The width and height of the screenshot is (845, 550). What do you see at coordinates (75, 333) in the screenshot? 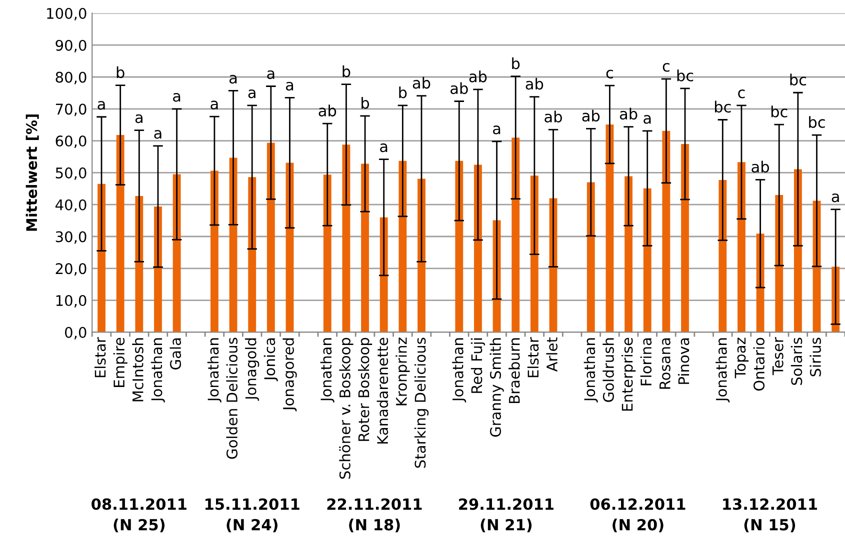
I see `y-tick-label: 0,0` at bounding box center [75, 333].